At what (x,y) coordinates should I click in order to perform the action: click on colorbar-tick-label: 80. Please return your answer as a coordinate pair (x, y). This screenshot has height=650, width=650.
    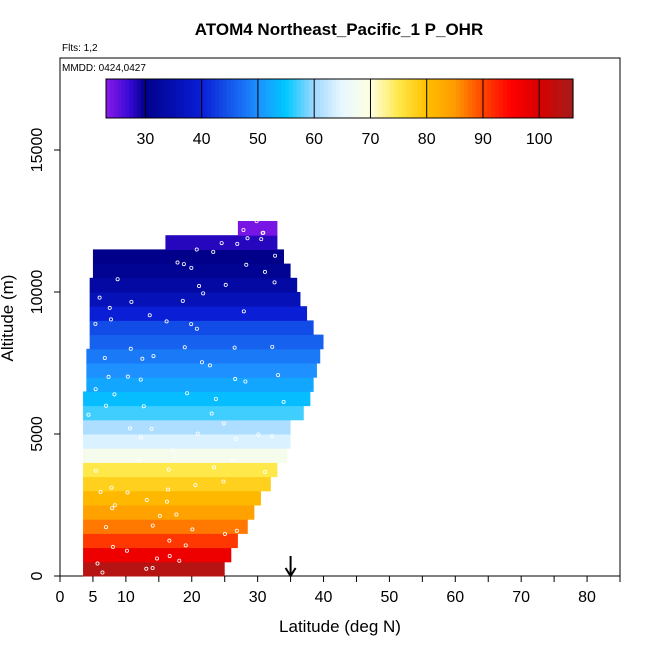
    Looking at the image, I should click on (427, 139).